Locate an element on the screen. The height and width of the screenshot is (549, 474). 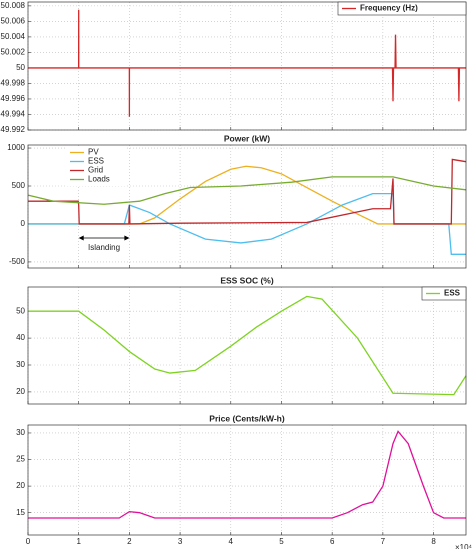
y-tick-label: 50.004 is located at coordinates (13, 36).